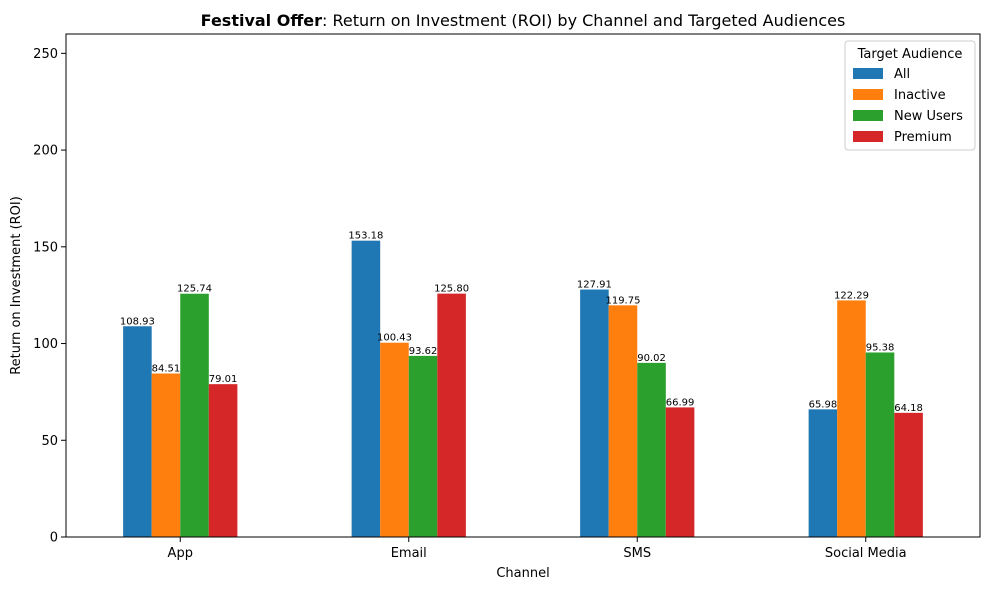  What do you see at coordinates (680, 402) in the screenshot?
I see `data-label-sms-premium: 66.99` at bounding box center [680, 402].